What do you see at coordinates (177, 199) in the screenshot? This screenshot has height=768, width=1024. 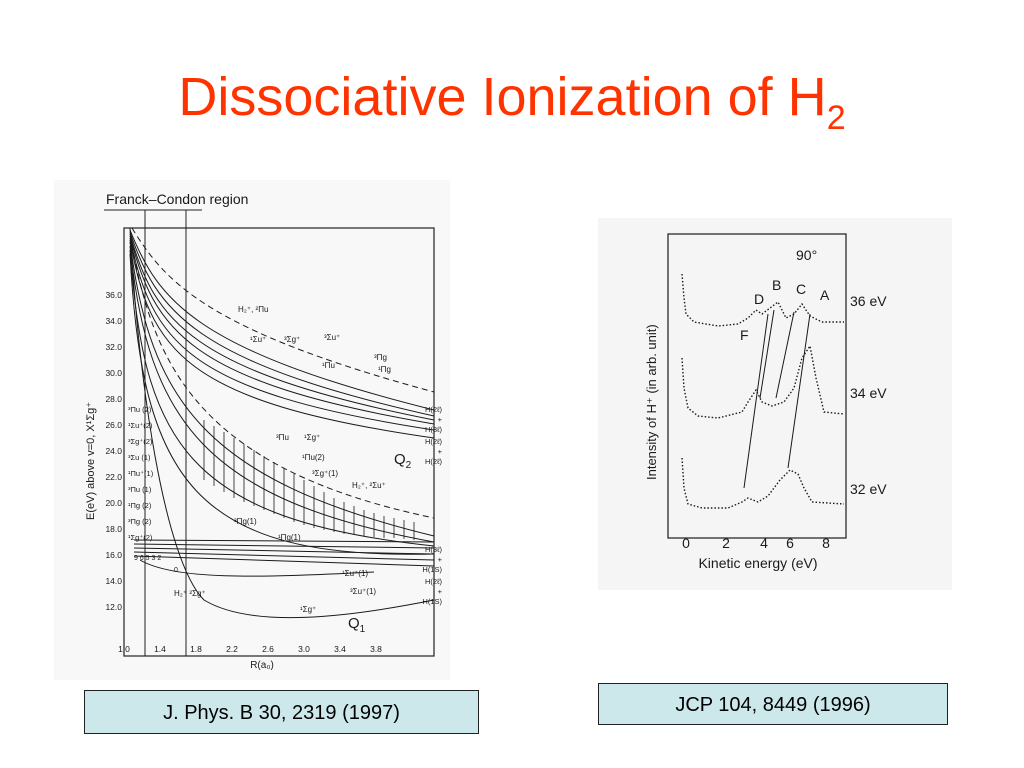 I see `franck-condon-header: Franck–Condon region` at bounding box center [177, 199].